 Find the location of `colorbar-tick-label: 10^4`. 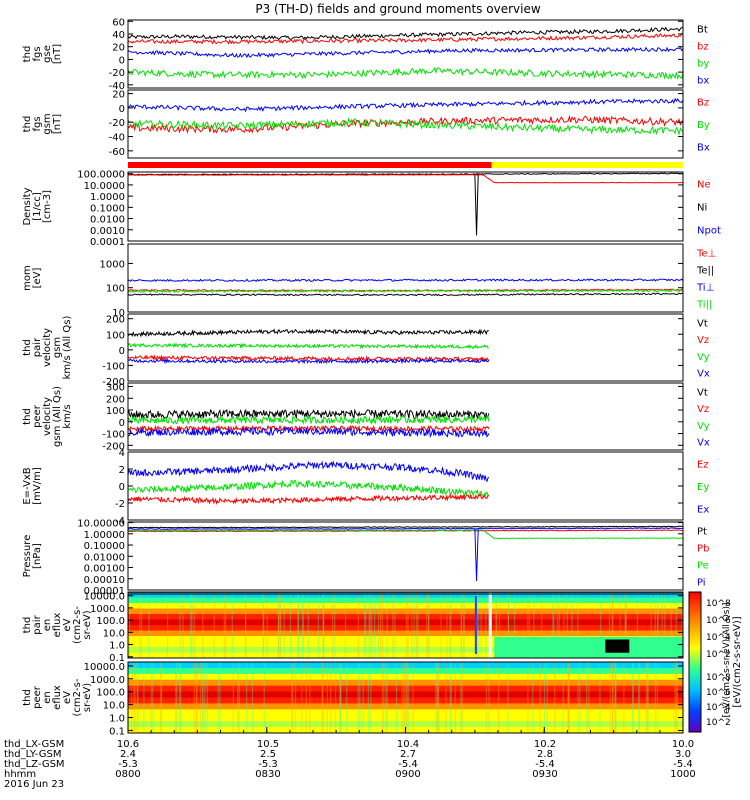

colorbar-tick-label: 10^4 is located at coordinates (718, 708).